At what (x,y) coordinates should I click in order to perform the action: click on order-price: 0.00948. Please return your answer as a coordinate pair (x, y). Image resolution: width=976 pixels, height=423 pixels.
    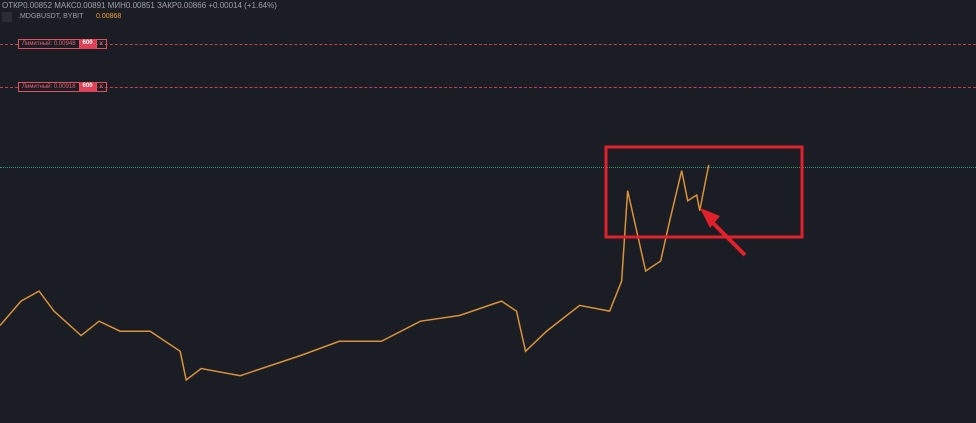
    Looking at the image, I should click on (64, 44).